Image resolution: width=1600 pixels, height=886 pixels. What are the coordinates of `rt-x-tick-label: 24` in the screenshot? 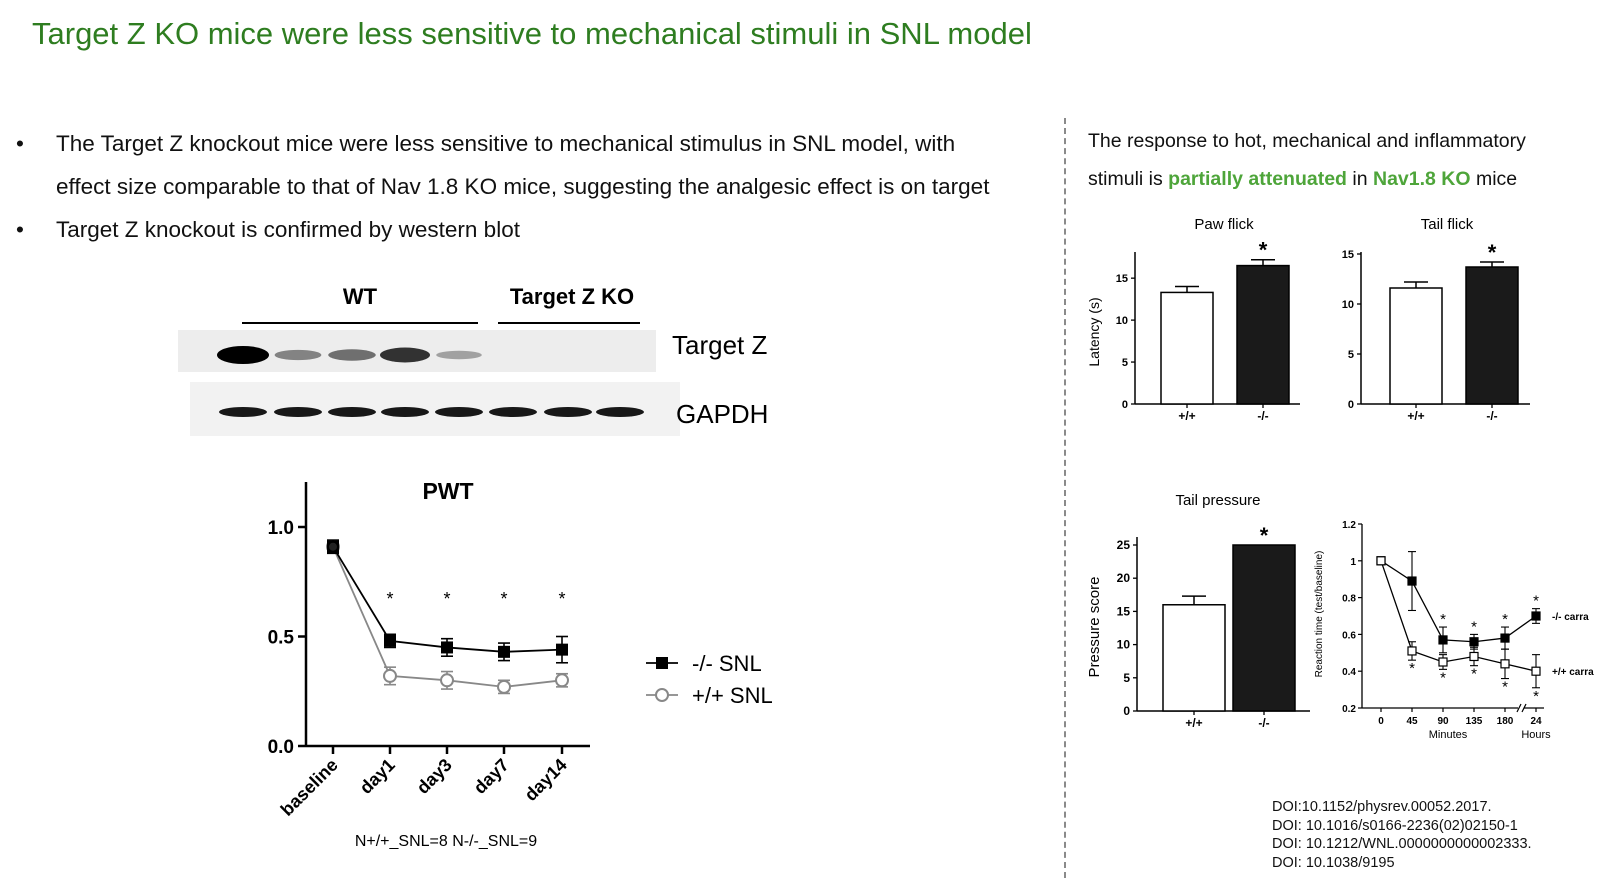 It's located at (1536, 721).